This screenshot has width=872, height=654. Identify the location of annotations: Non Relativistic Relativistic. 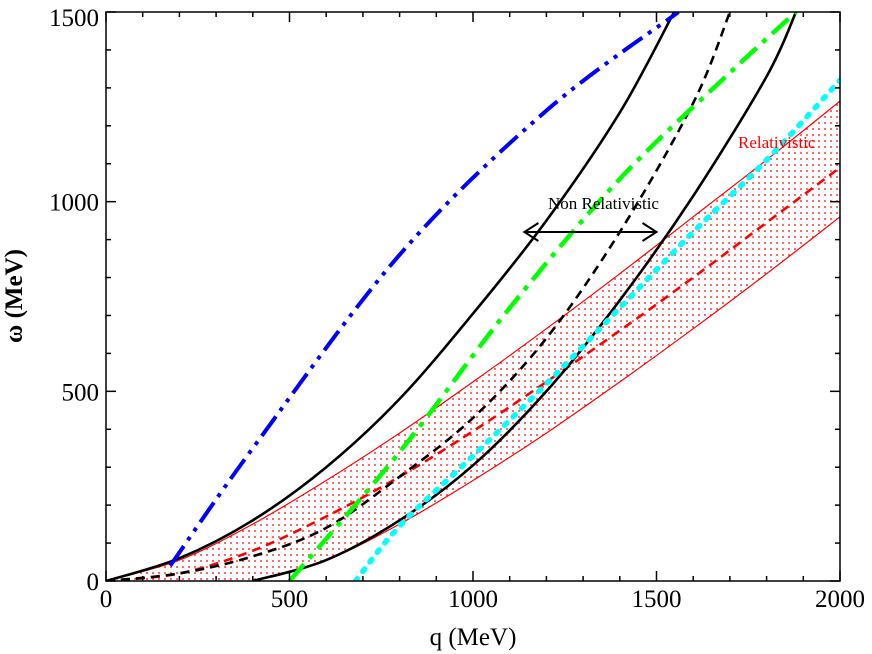
(669, 187).